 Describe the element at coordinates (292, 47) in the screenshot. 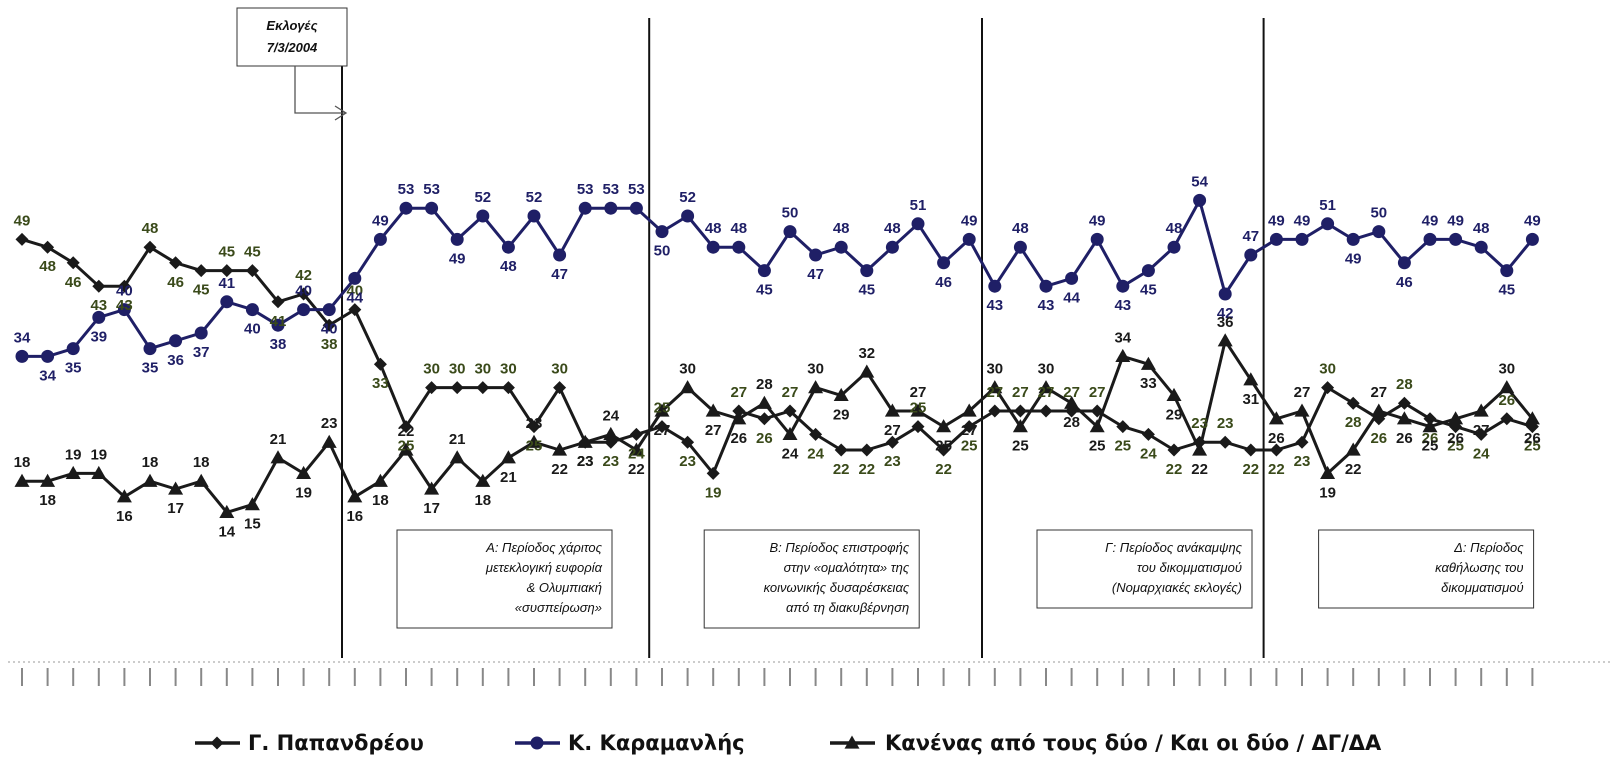

I see `election-text-line: 7/3/2004` at that location.